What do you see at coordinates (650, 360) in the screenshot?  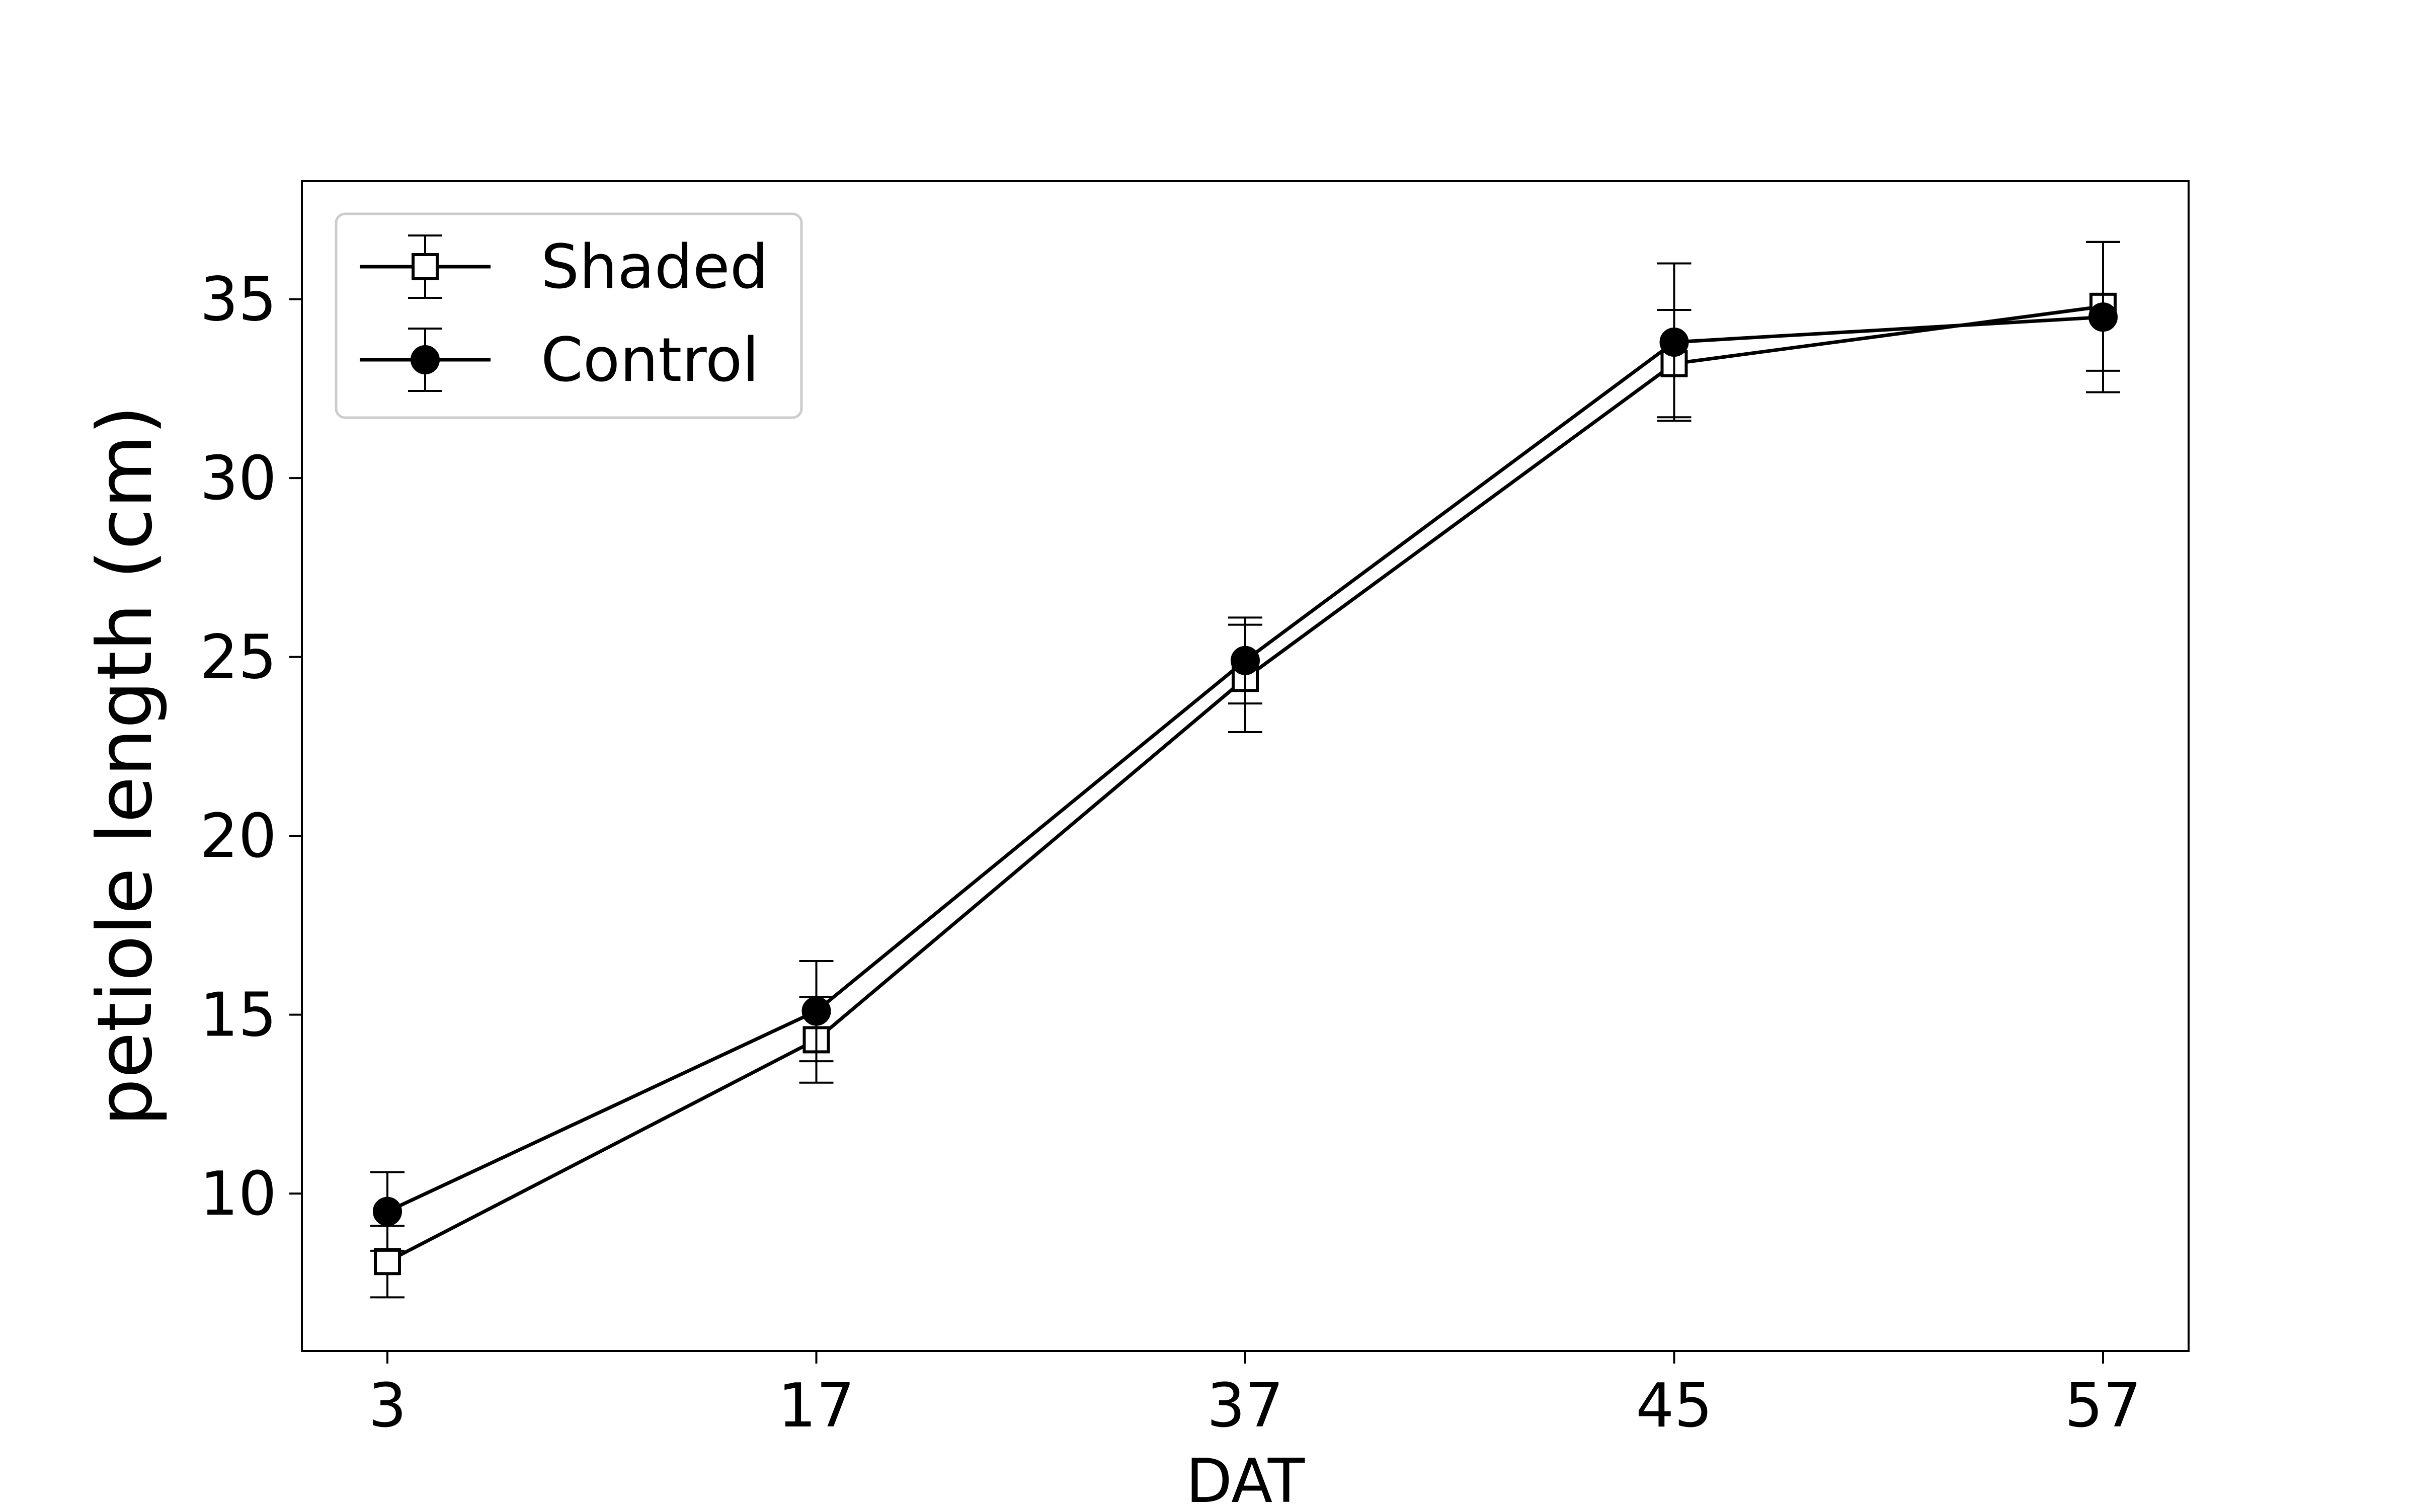 I see `legend-label: Control` at bounding box center [650, 360].